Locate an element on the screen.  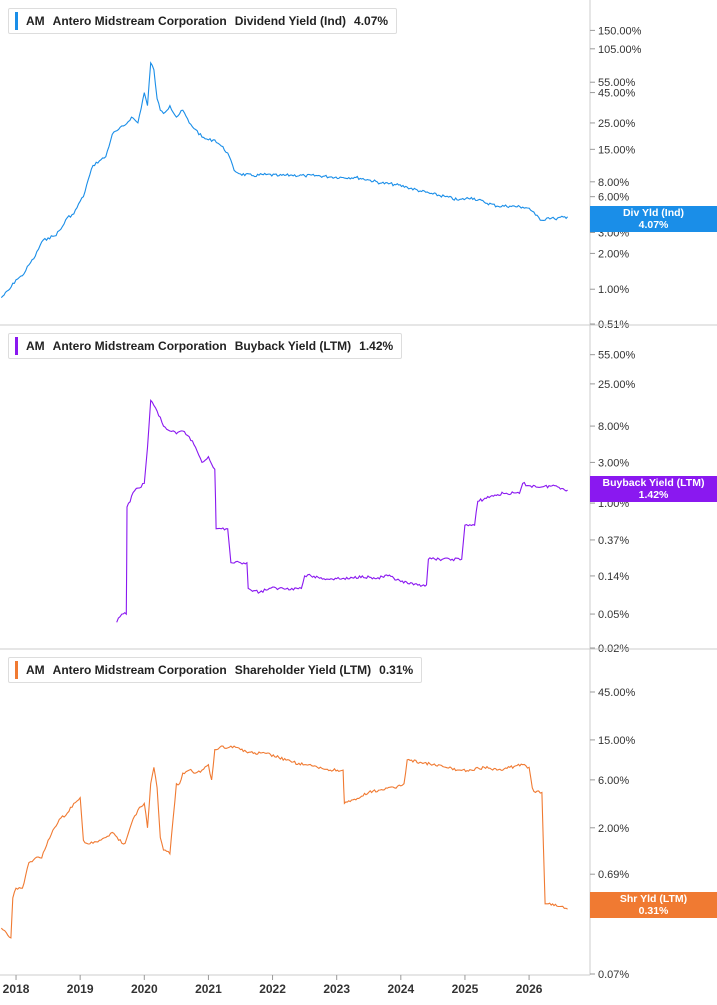
tag-value: 0.31% is located at coordinates (653, 911).